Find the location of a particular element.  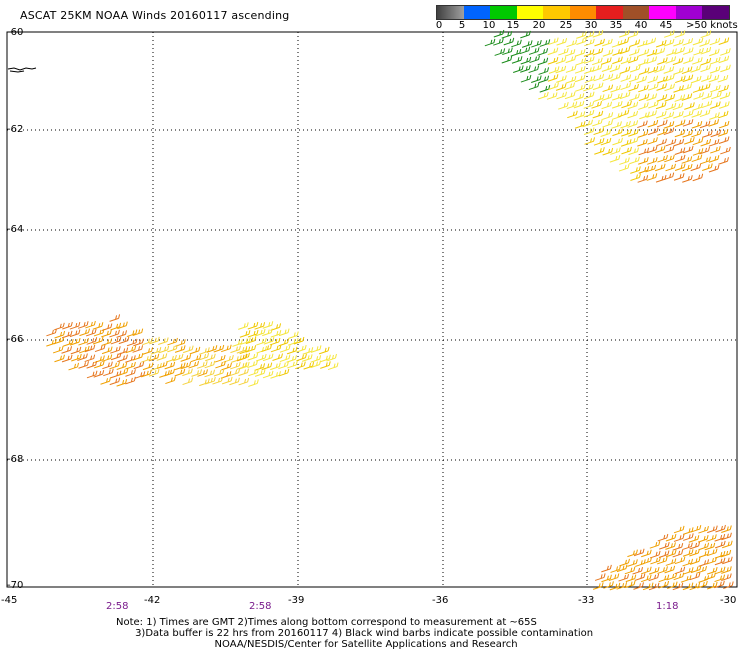

legend-label: 40 is located at coordinates (641, 25).